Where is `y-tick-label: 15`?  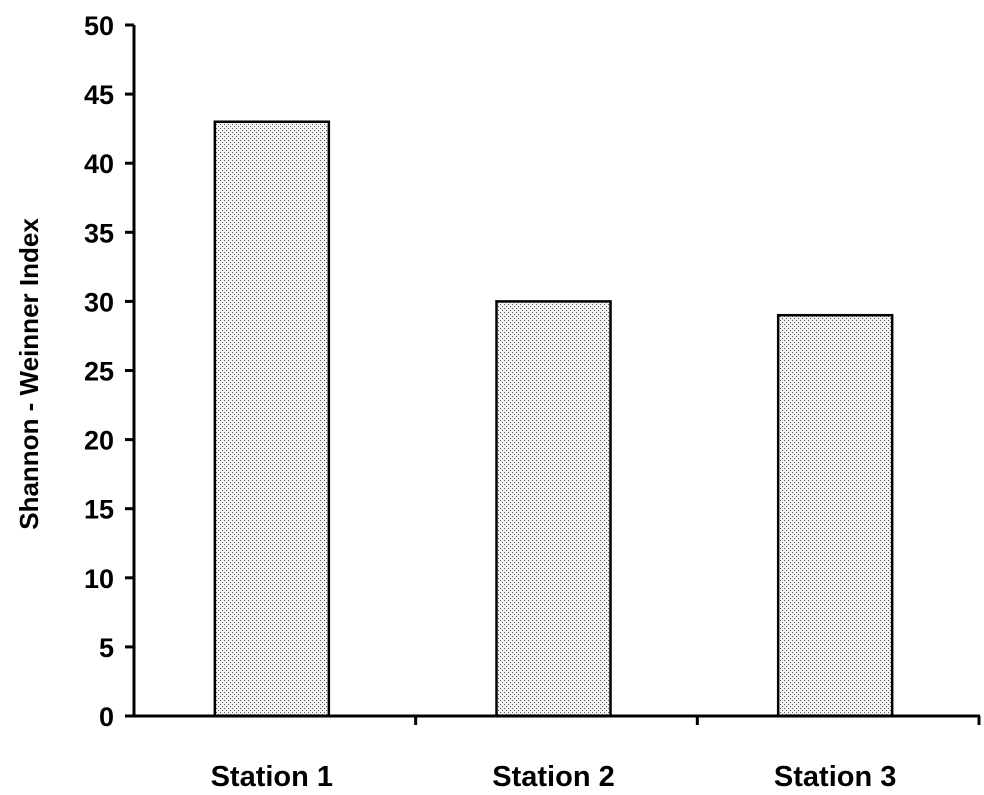 y-tick-label: 15 is located at coordinates (99, 510).